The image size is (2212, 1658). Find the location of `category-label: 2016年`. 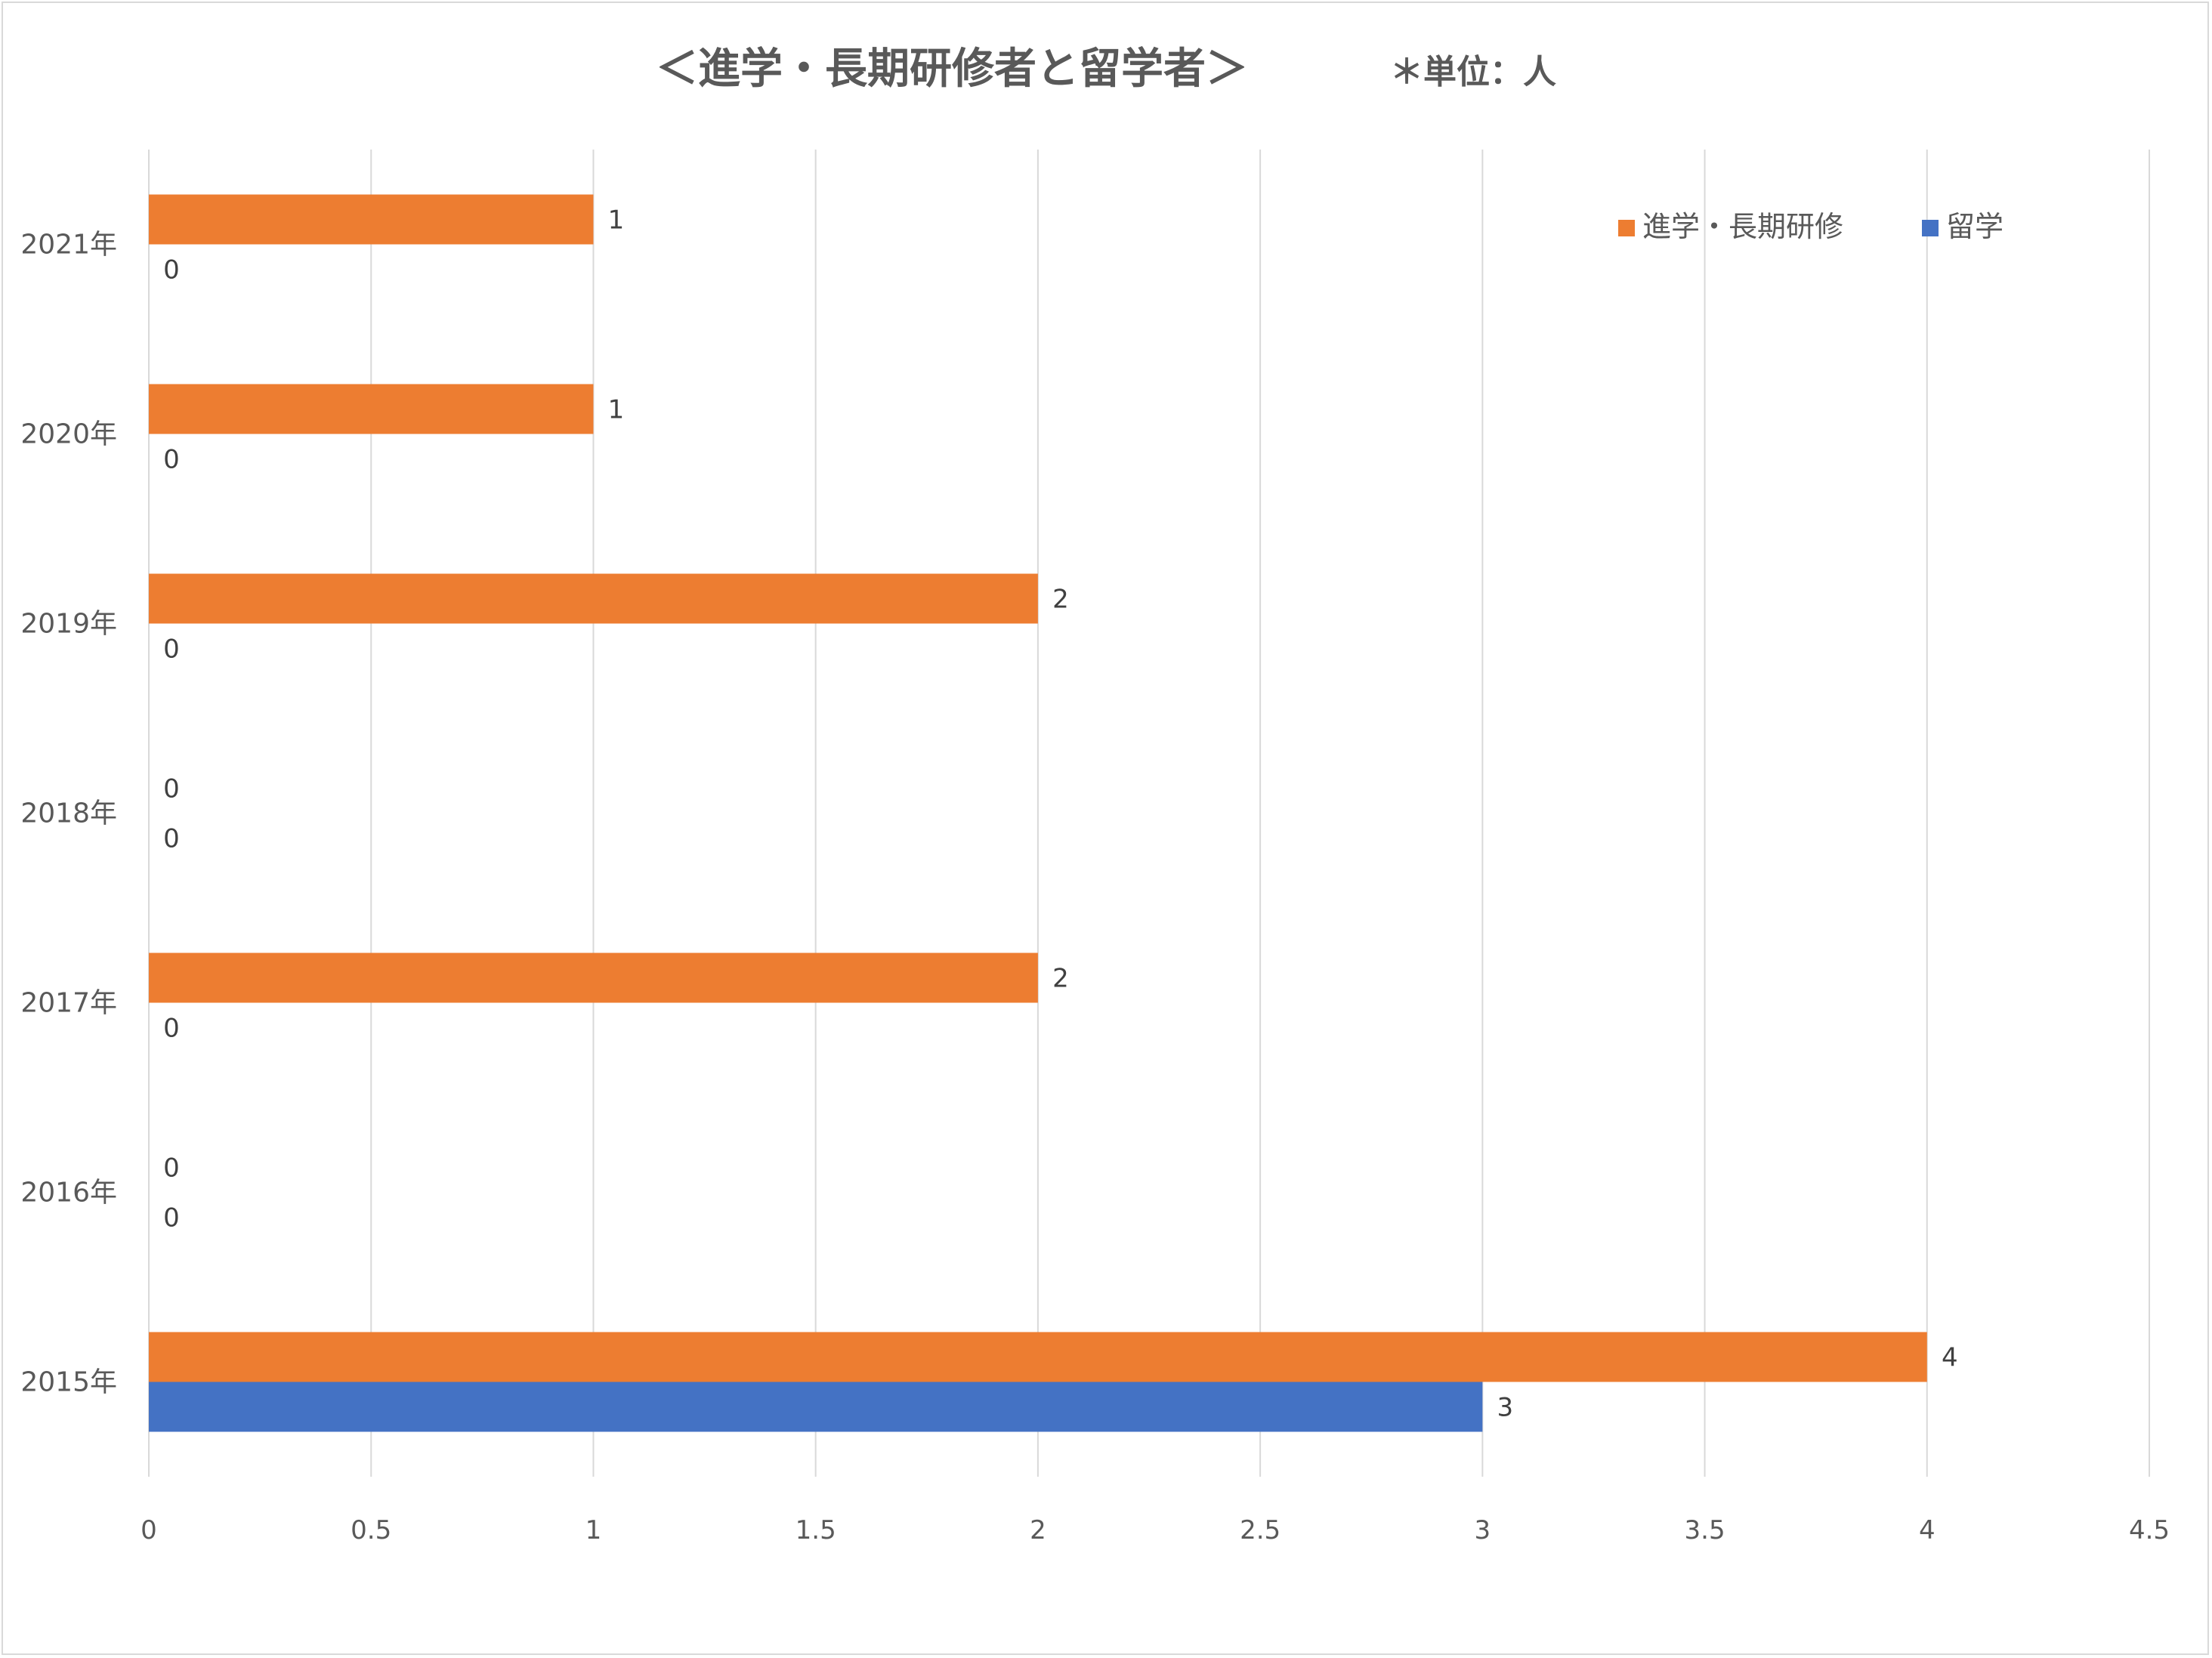

category-label: 2016年 is located at coordinates (68, 1193).